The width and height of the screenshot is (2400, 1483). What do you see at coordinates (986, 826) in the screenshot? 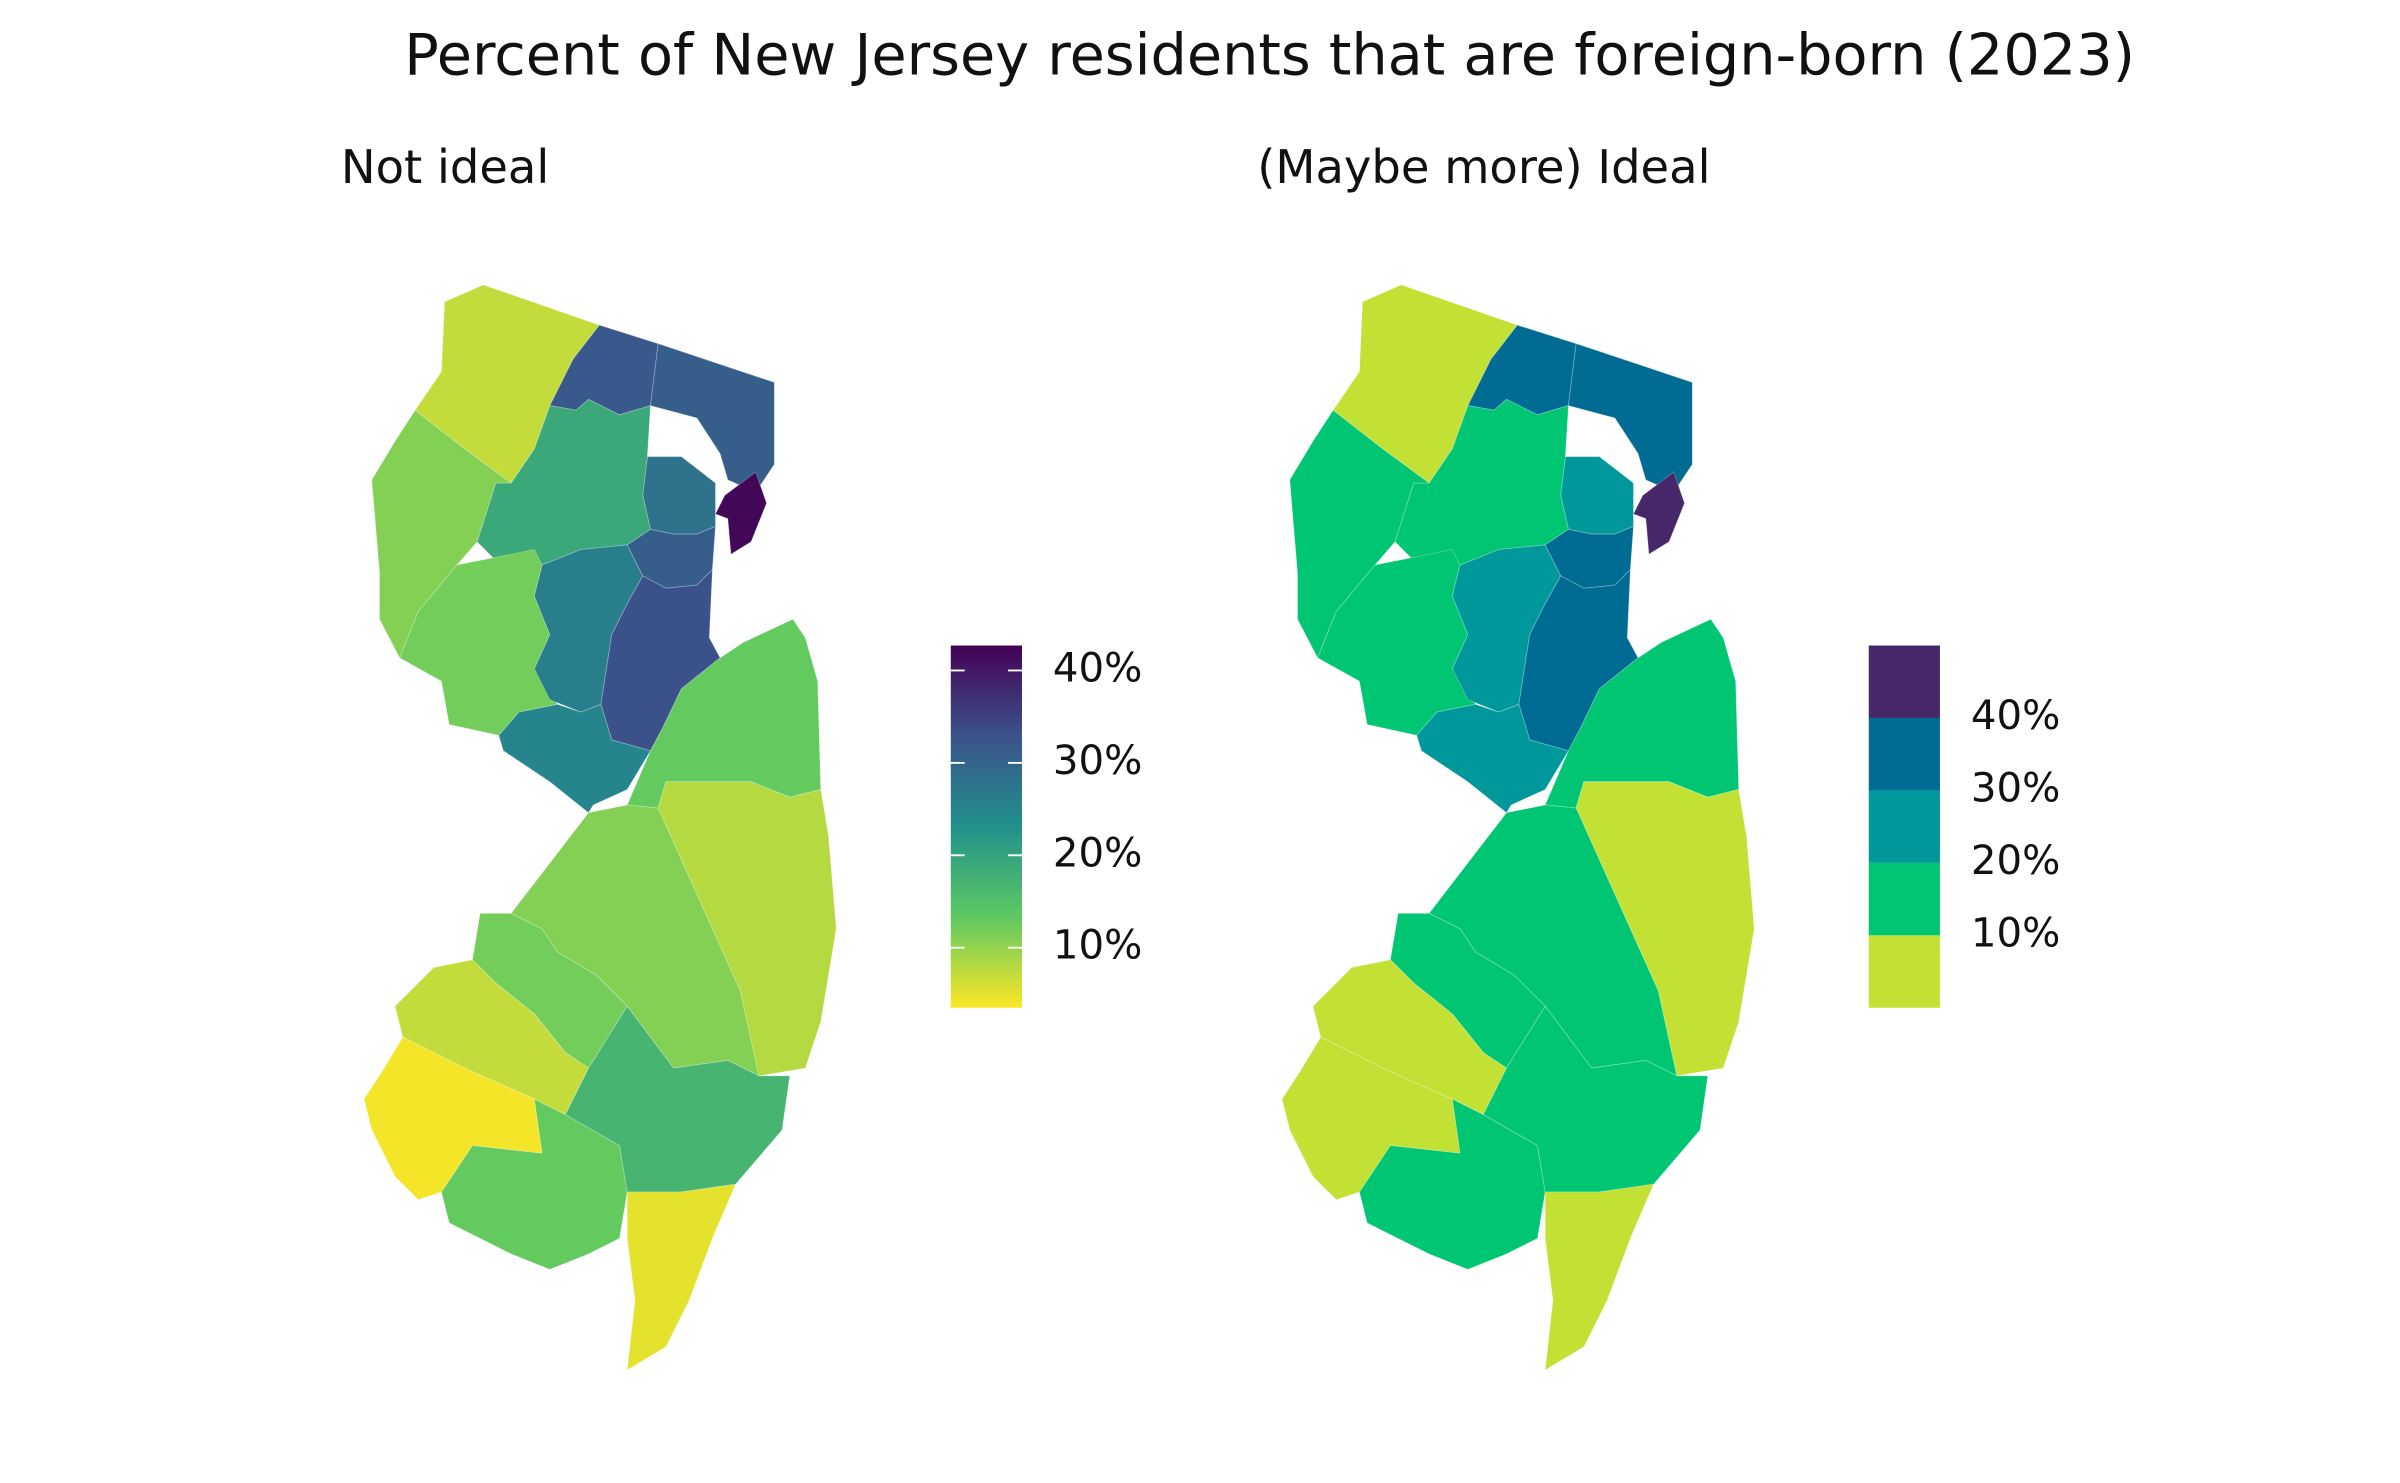
I see `colorbar` at bounding box center [986, 826].